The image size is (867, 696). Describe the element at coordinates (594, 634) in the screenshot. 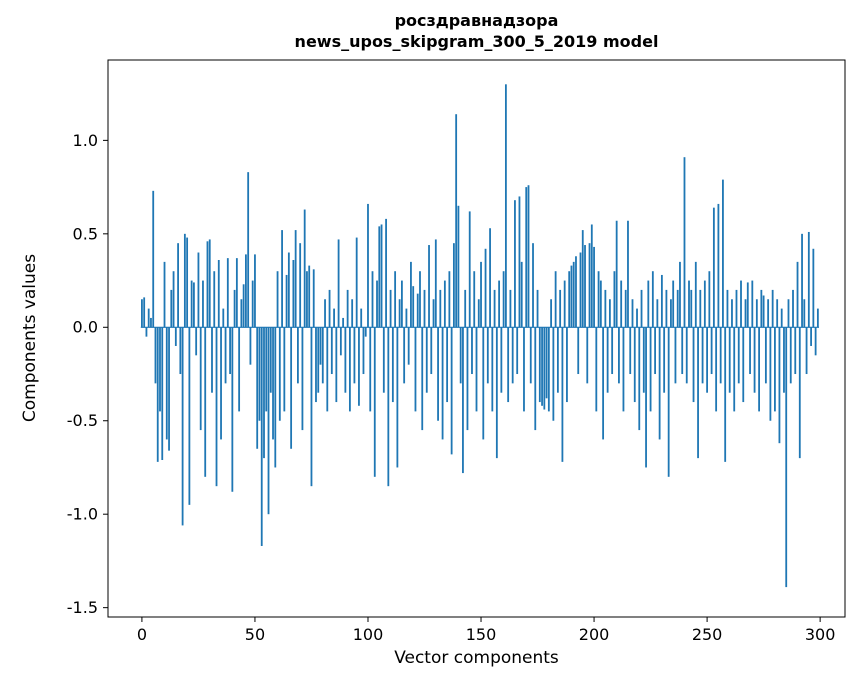

I see `x-tick-label: 200` at that location.